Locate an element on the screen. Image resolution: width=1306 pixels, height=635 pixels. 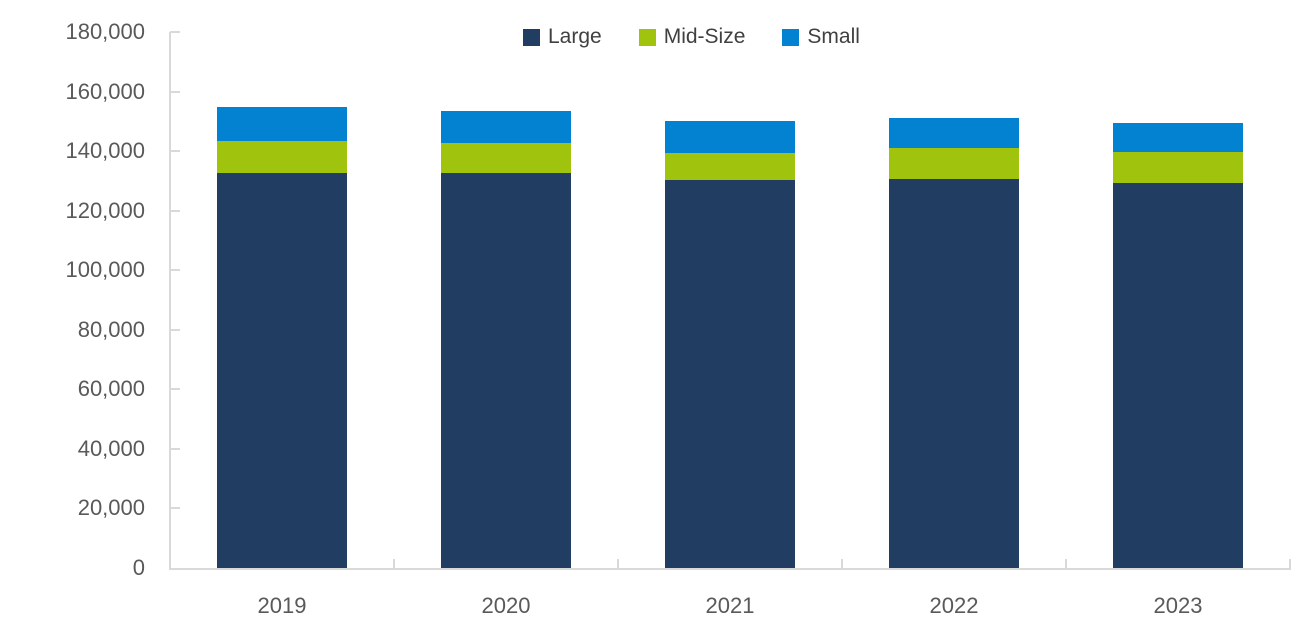
y-axis-tick-label: 0 is located at coordinates (138, 567).